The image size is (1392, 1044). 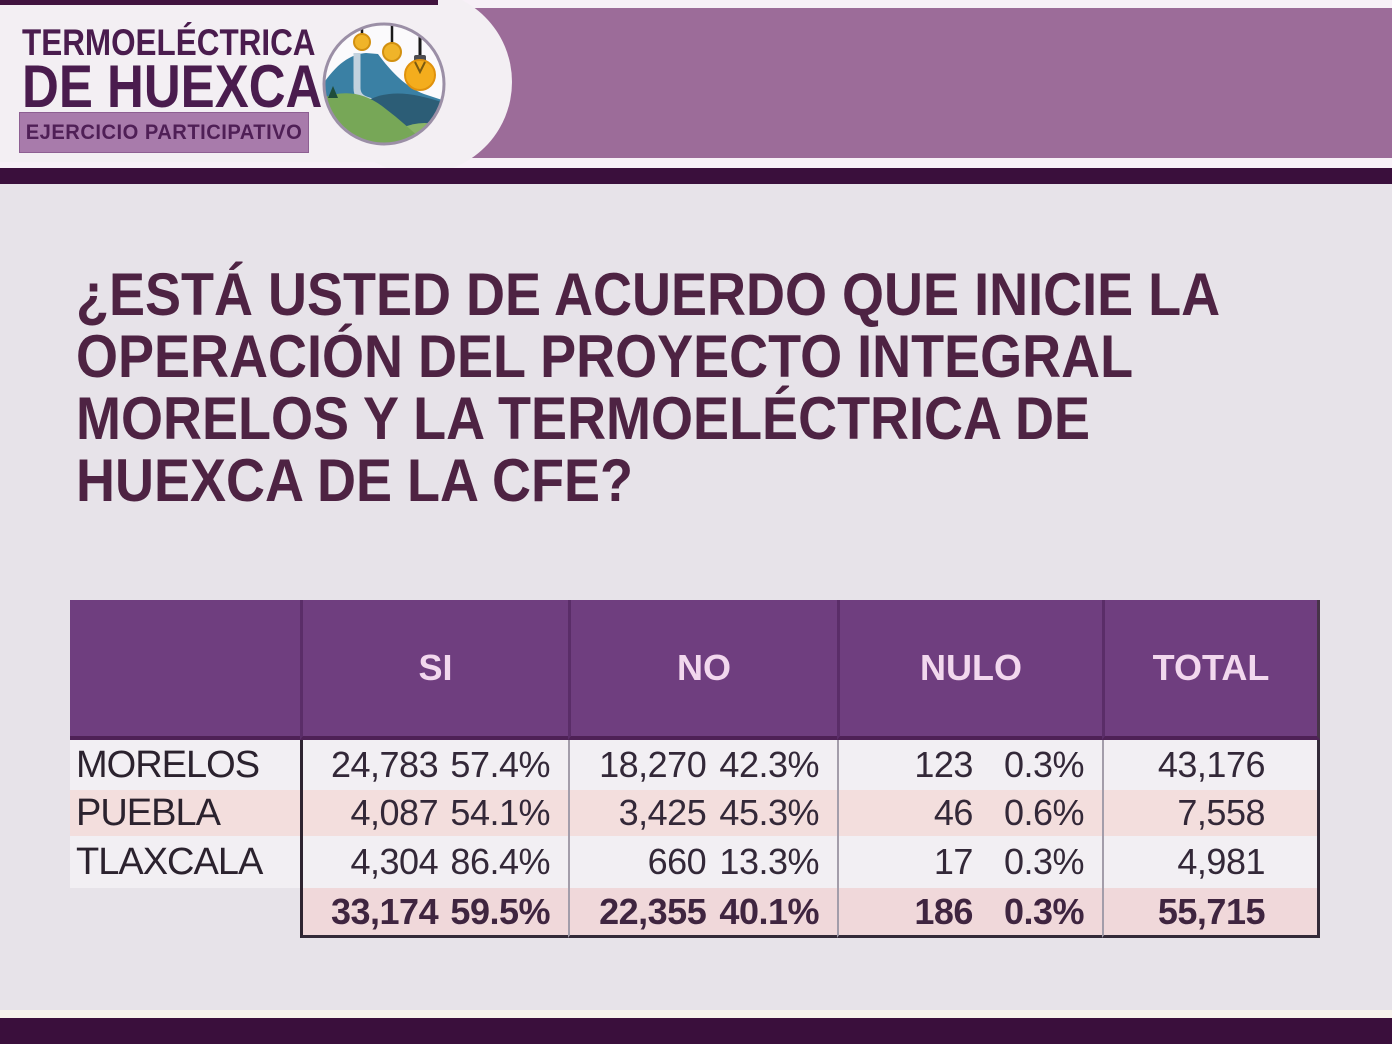 I want to click on row-label-morelos: MORELOS, so click(x=185, y=765).